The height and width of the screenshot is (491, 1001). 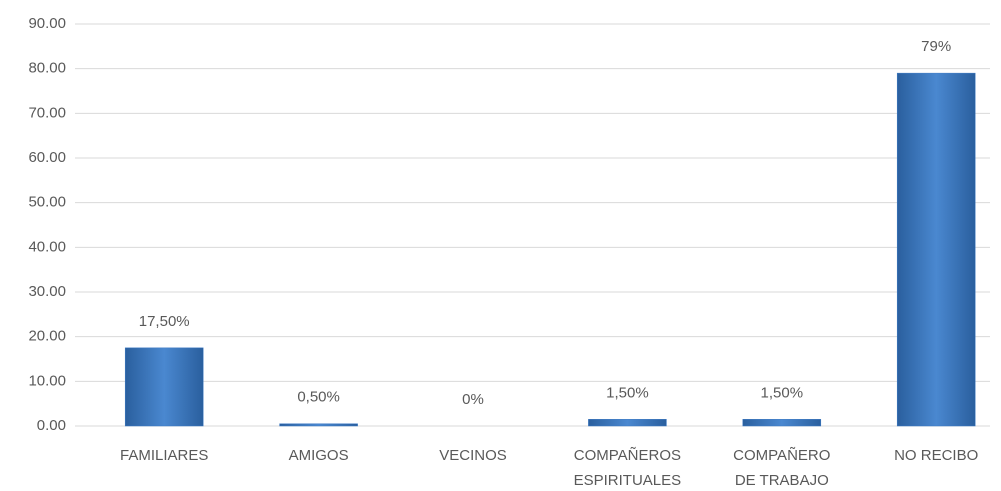 I want to click on x-tick-label: COMPAÑEROS ESPIRITUALES, so click(x=628, y=468).